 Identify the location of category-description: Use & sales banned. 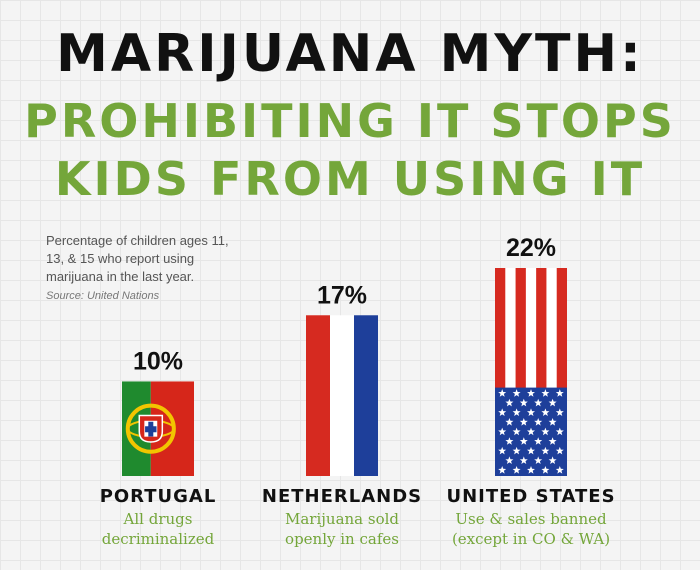
(531, 519).